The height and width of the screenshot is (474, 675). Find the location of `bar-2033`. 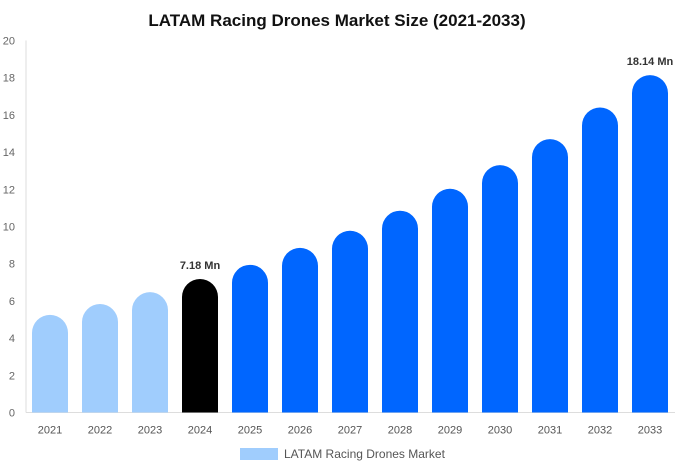

bar-2033 is located at coordinates (650, 244).